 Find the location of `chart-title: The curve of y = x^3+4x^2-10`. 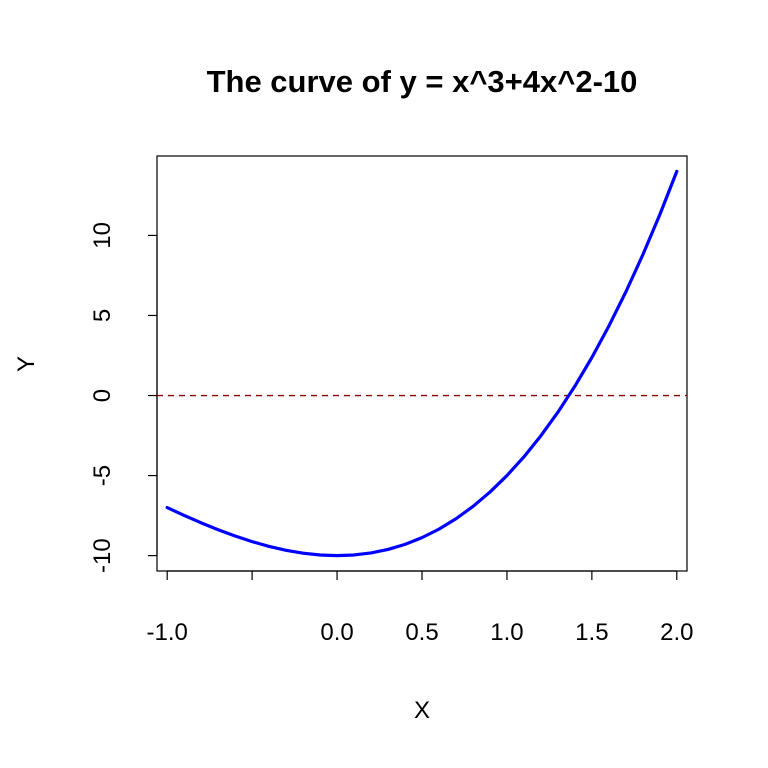

chart-title: The curve of y = x^3+4x^2-10 is located at coordinates (422, 81).